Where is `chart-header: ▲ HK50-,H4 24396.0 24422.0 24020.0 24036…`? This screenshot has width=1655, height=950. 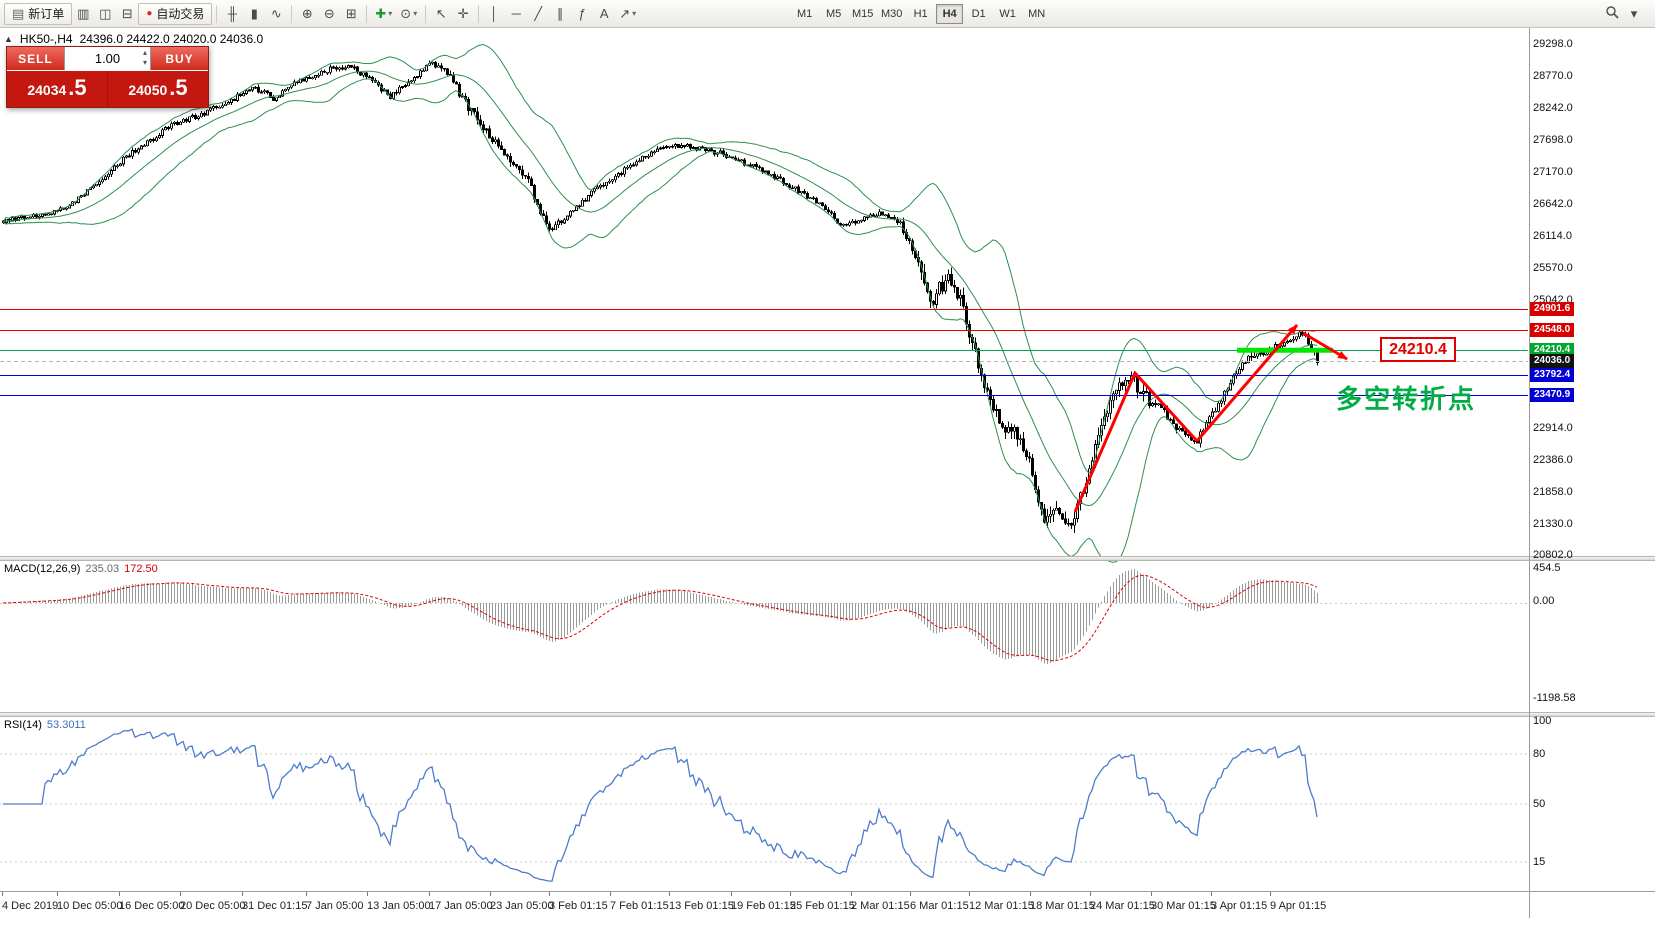
chart-header: ▲ HK50-,H4 24396.0 24422.0 24020.0 24036… is located at coordinates (133, 39).